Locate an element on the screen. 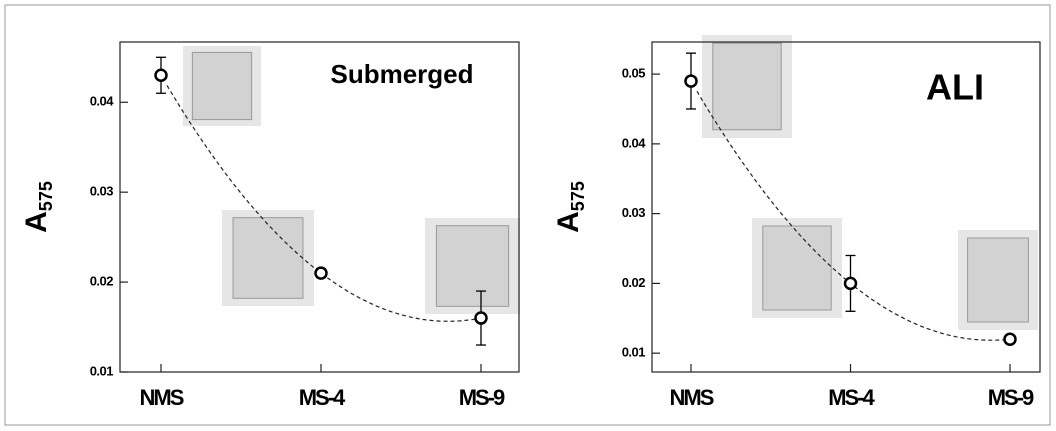 The height and width of the screenshot is (431, 1056). annotation: ALI is located at coordinates (955, 87).